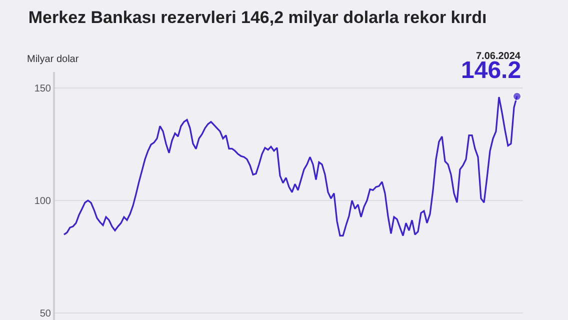  Describe the element at coordinates (43, 88) in the screenshot. I see `y-tick-label: 150` at that location.